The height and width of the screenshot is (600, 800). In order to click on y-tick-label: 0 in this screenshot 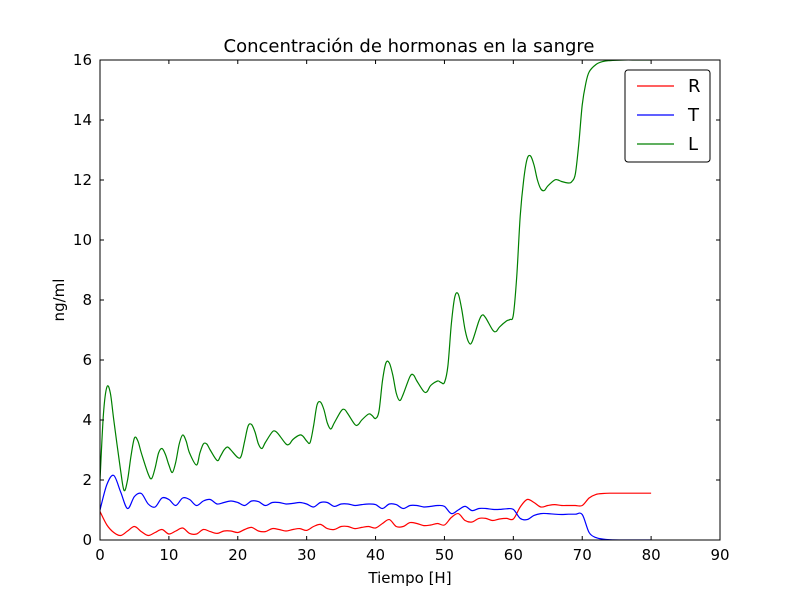, I will do `click(87, 540)`.